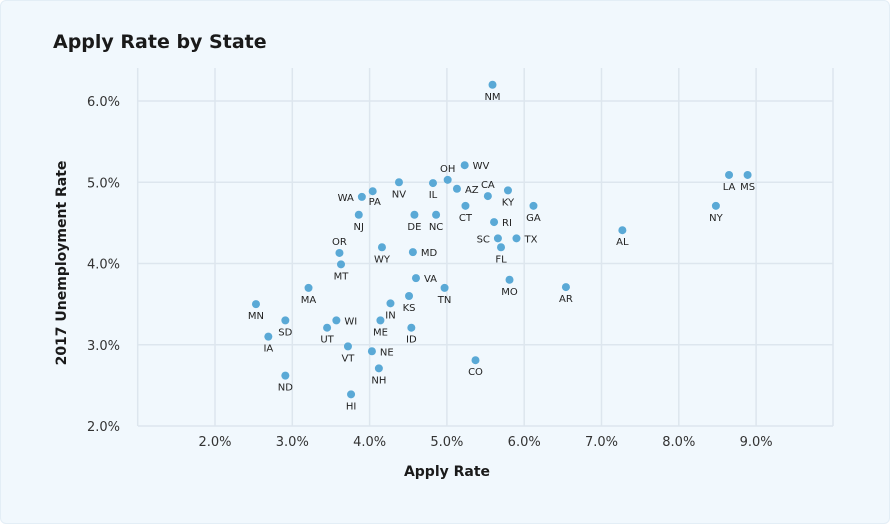  What do you see at coordinates (729, 187) in the screenshot?
I see `point-label: LA` at bounding box center [729, 187].